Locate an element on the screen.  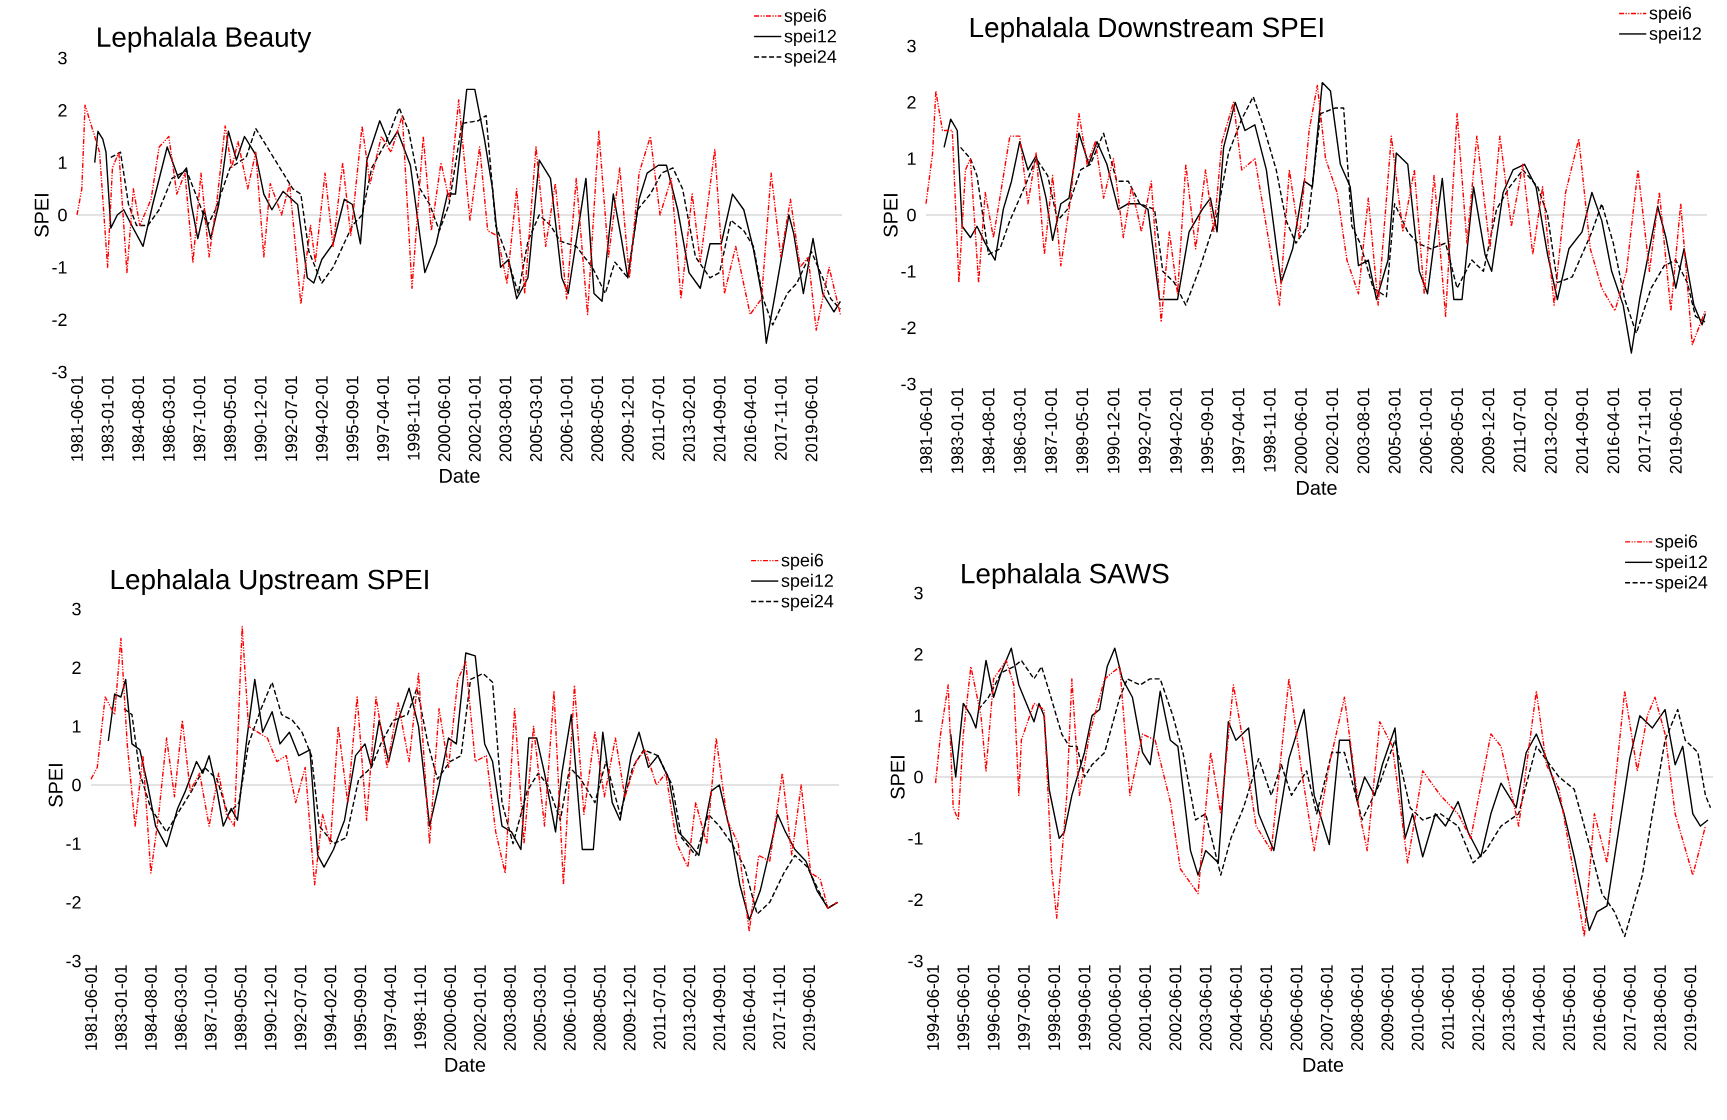
x-tick-label: 1995-06-01 is located at coordinates (963, 1007).